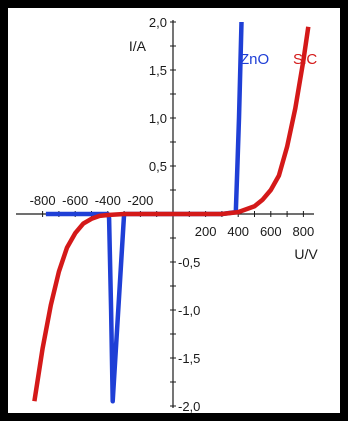 This screenshot has height=421, width=348. I want to click on x-axis-title: U/V, so click(306, 254).